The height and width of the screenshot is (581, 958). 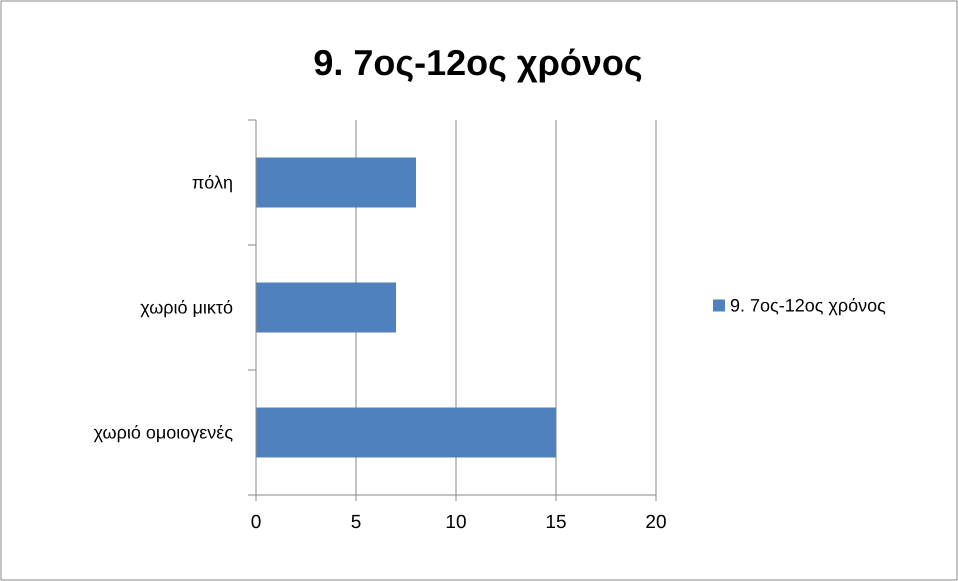 What do you see at coordinates (656, 522) in the screenshot?
I see `x-tick-label: 20` at bounding box center [656, 522].